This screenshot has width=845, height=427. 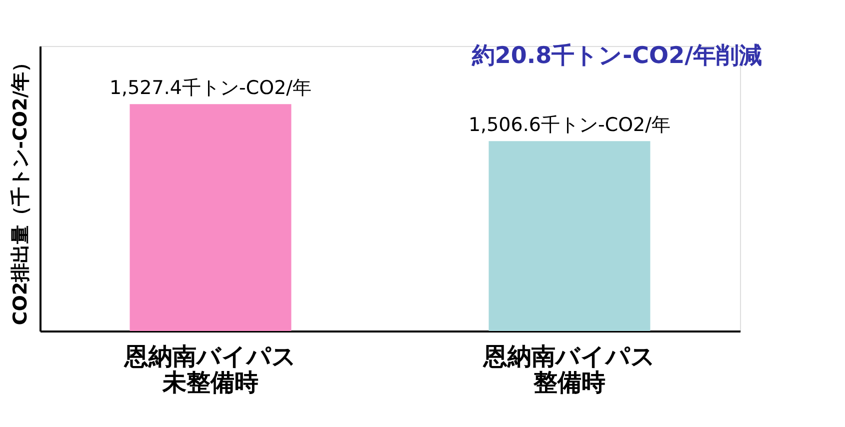 What do you see at coordinates (21, 189) in the screenshot?
I see `y-axis-title: CO2排出量（千トン-CO2/年）` at bounding box center [21, 189].